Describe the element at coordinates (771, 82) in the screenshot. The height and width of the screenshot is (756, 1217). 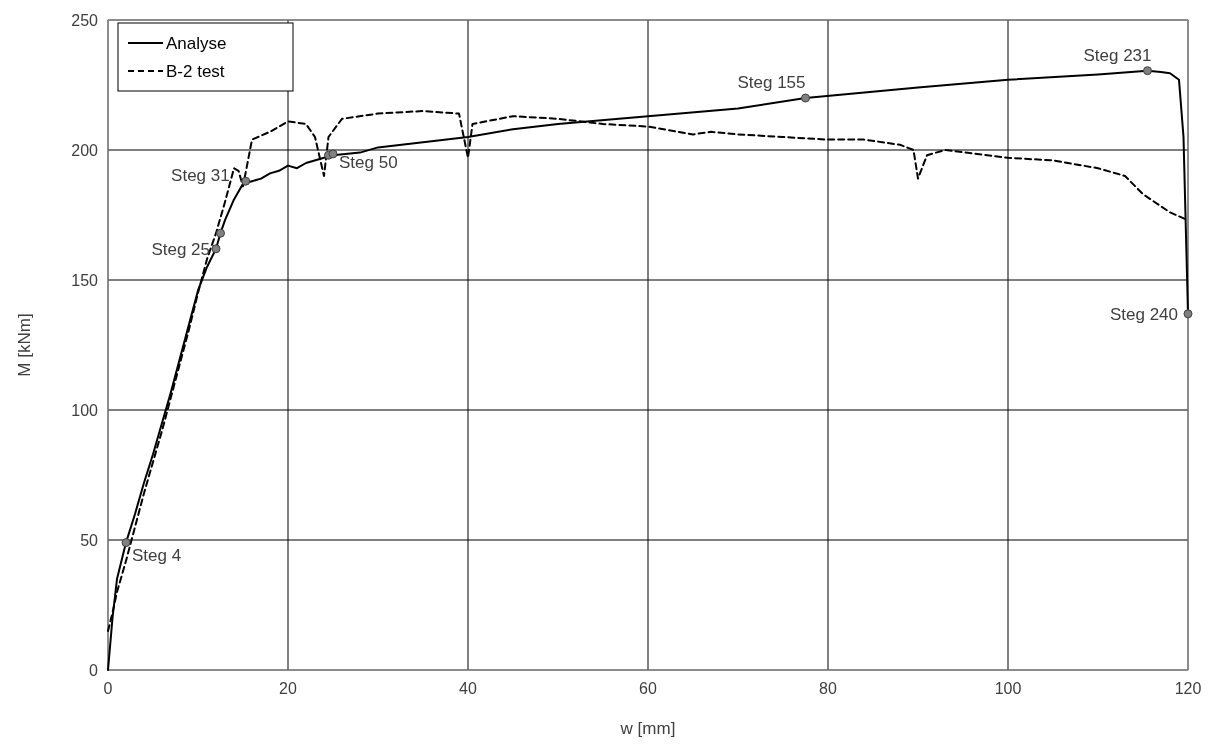
I see `annotation: Steg 155` at that location.